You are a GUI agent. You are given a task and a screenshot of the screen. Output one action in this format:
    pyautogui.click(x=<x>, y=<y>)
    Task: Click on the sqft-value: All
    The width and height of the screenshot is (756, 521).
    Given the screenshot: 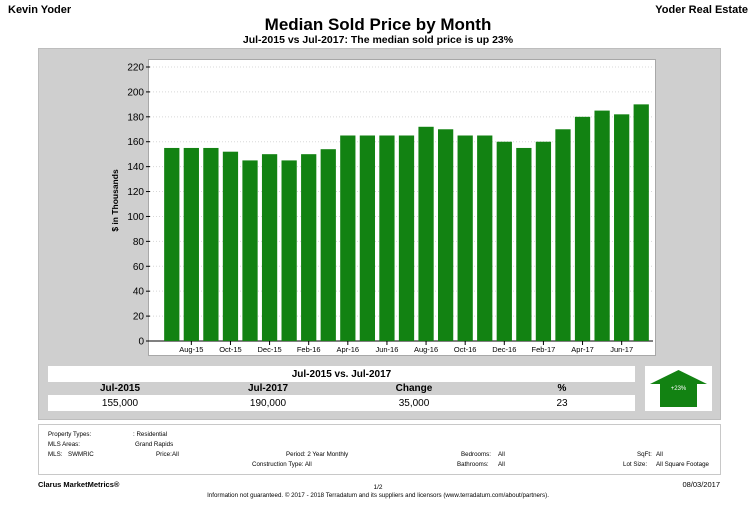 What is the action you would take?
    pyautogui.click(x=659, y=454)
    